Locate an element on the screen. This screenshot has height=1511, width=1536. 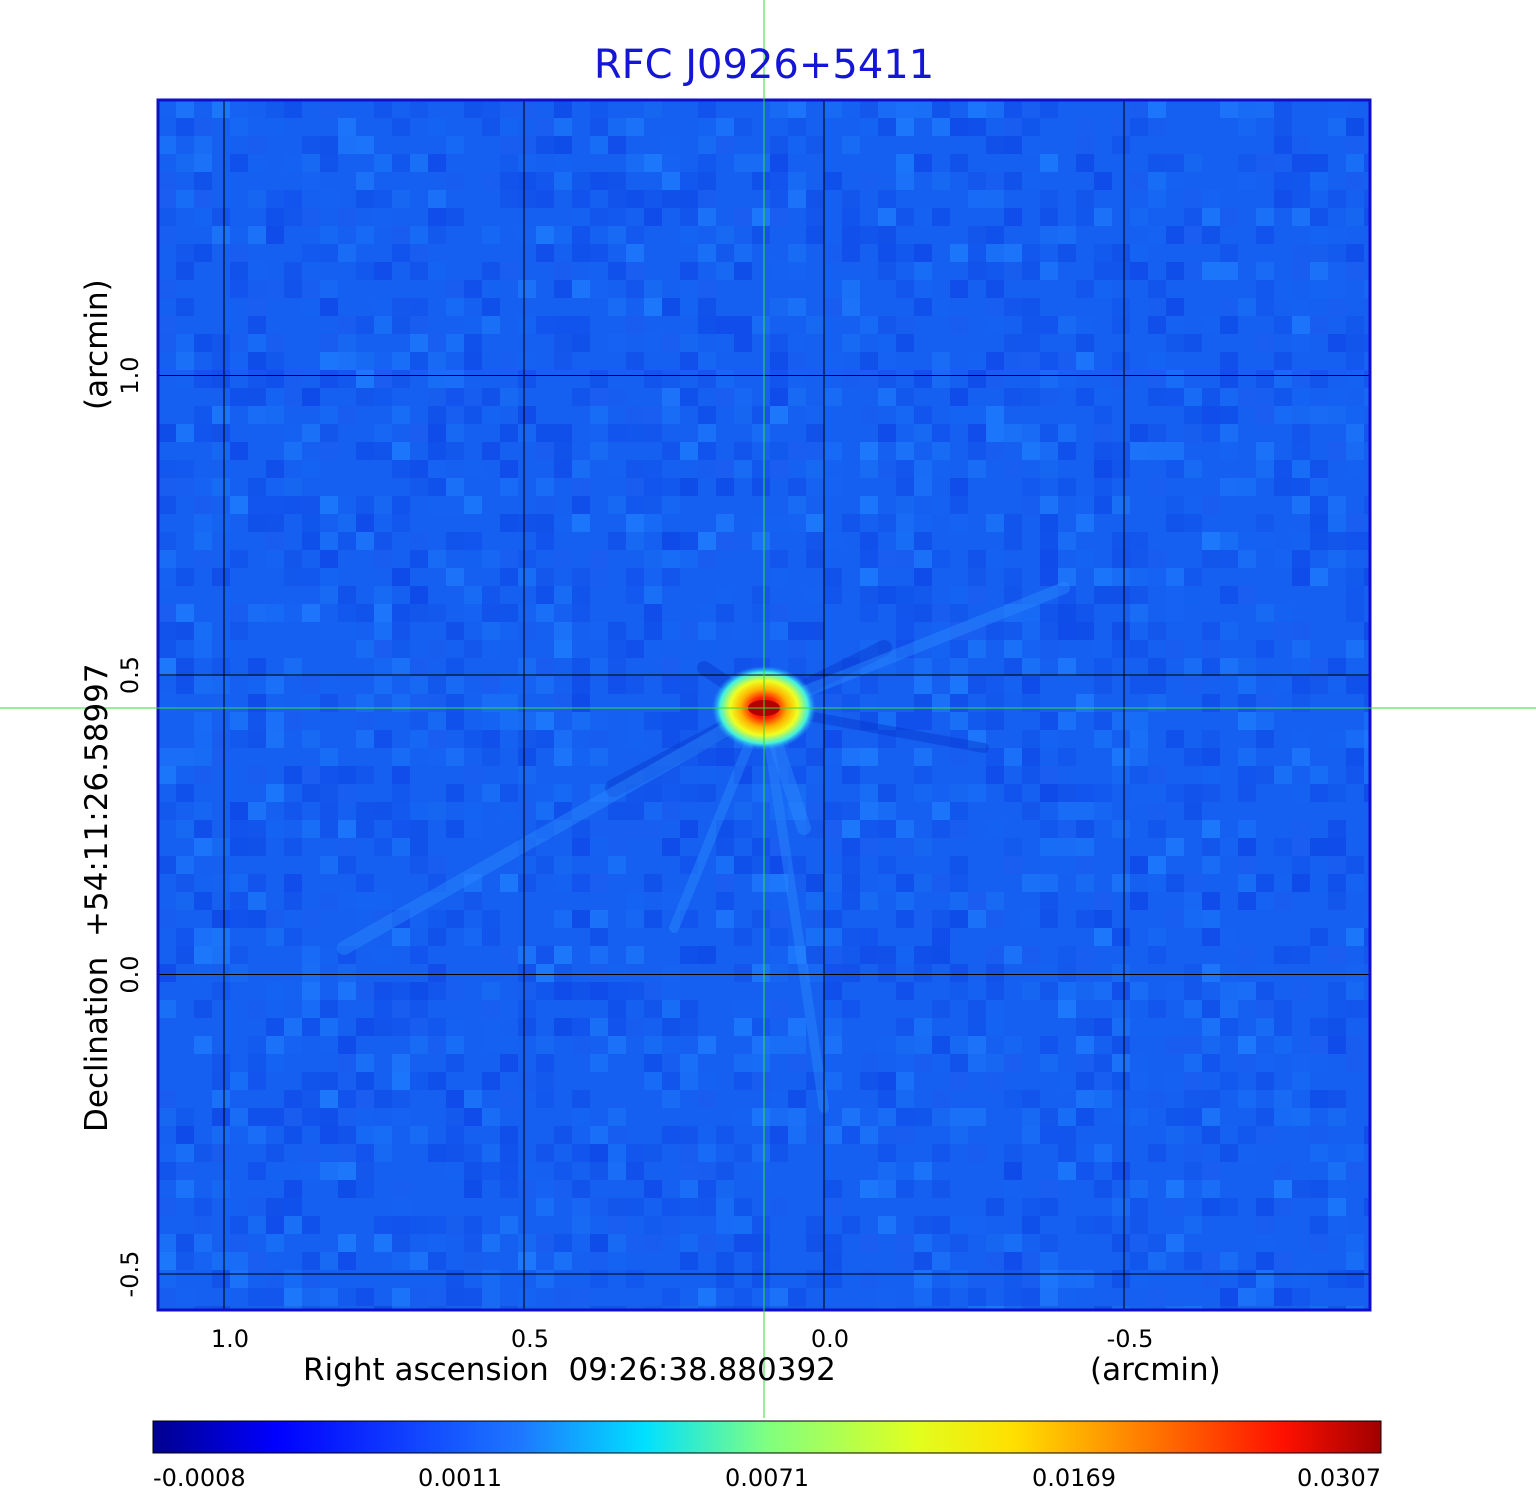
y-tick-label: -0.5 is located at coordinates (130, 1274).